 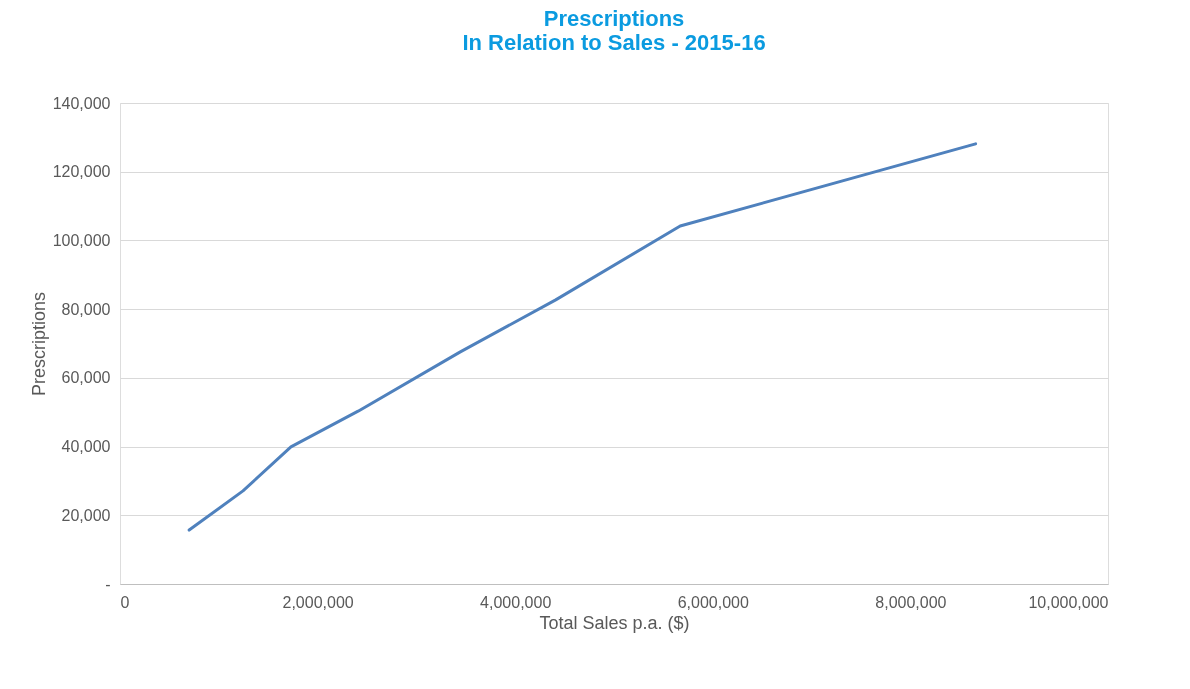 What do you see at coordinates (614, 622) in the screenshot?
I see `x-axis-title: Total Sales p.a. ($)` at bounding box center [614, 622].